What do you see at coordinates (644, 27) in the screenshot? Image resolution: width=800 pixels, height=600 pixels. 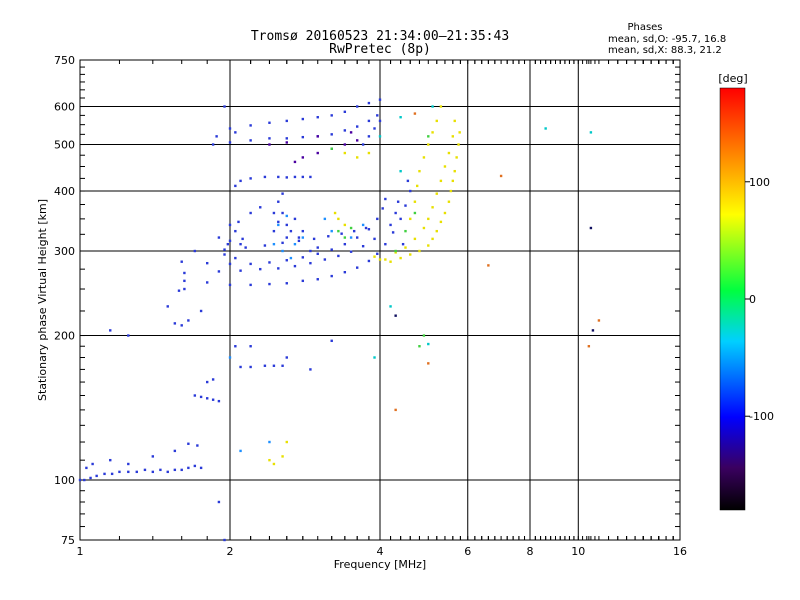 I see `stats-title: Phases` at bounding box center [644, 27].